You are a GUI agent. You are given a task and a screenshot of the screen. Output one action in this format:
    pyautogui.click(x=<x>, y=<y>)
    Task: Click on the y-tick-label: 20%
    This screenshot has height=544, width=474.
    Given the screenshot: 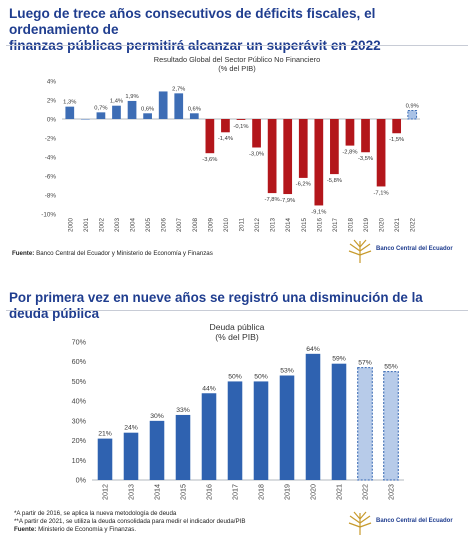 What is the action you would take?
    pyautogui.click(x=79, y=440)
    